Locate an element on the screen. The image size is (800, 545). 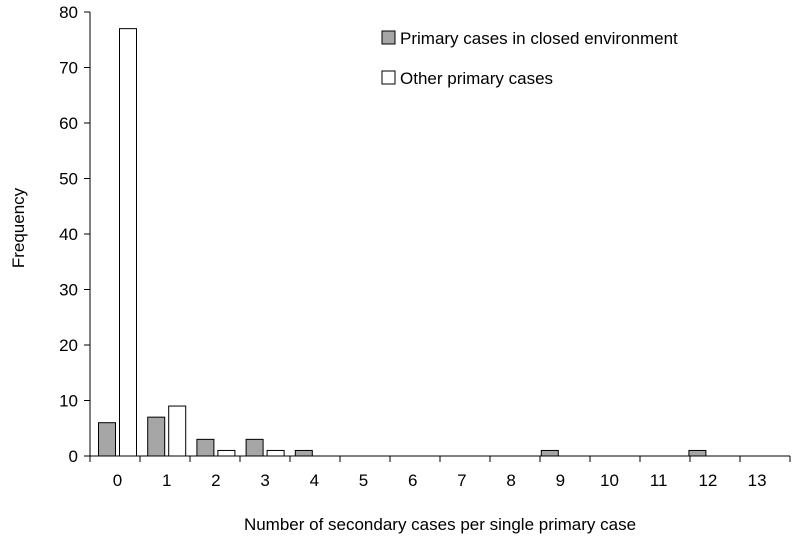
x-tick-label: 0 is located at coordinates (117, 480).